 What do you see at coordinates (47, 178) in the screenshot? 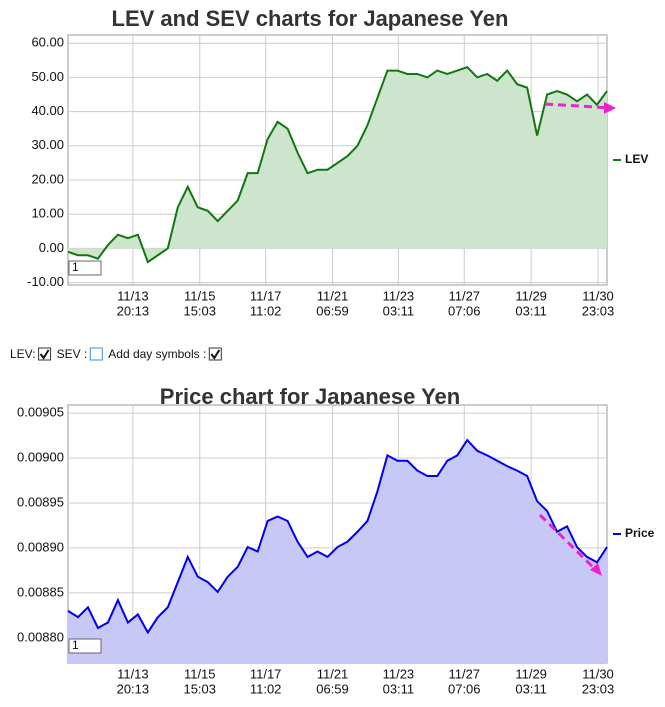
I see `y-tick-label: 20.00` at bounding box center [47, 178].